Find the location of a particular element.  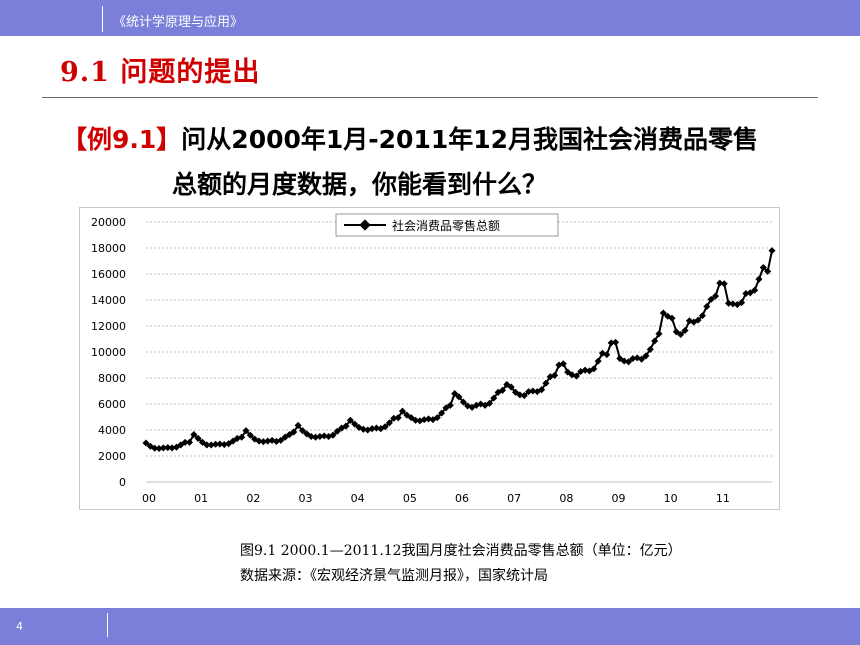

bottom-banner: 4 is located at coordinates (430, 626).